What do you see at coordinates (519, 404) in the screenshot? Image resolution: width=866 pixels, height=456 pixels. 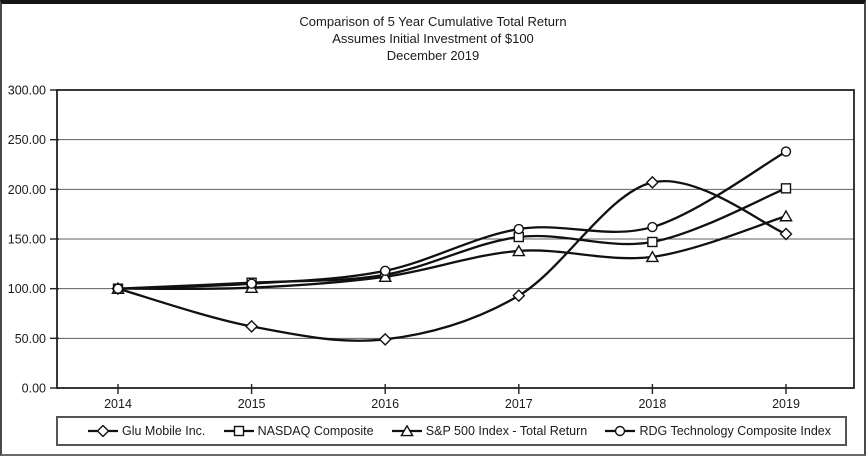 I see `x-tick-label: 2017` at bounding box center [519, 404].